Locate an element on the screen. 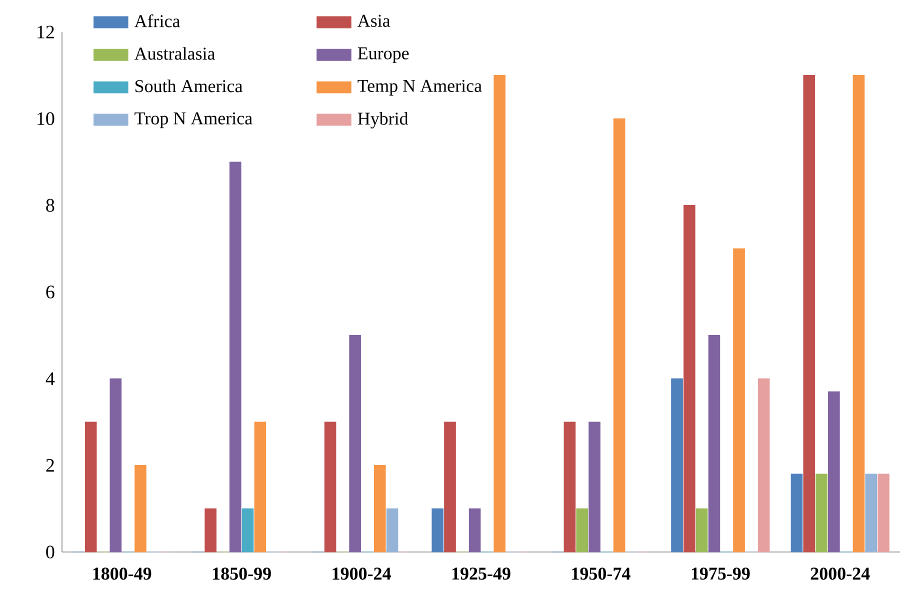  legend-label: Hybrid is located at coordinates (383, 120).